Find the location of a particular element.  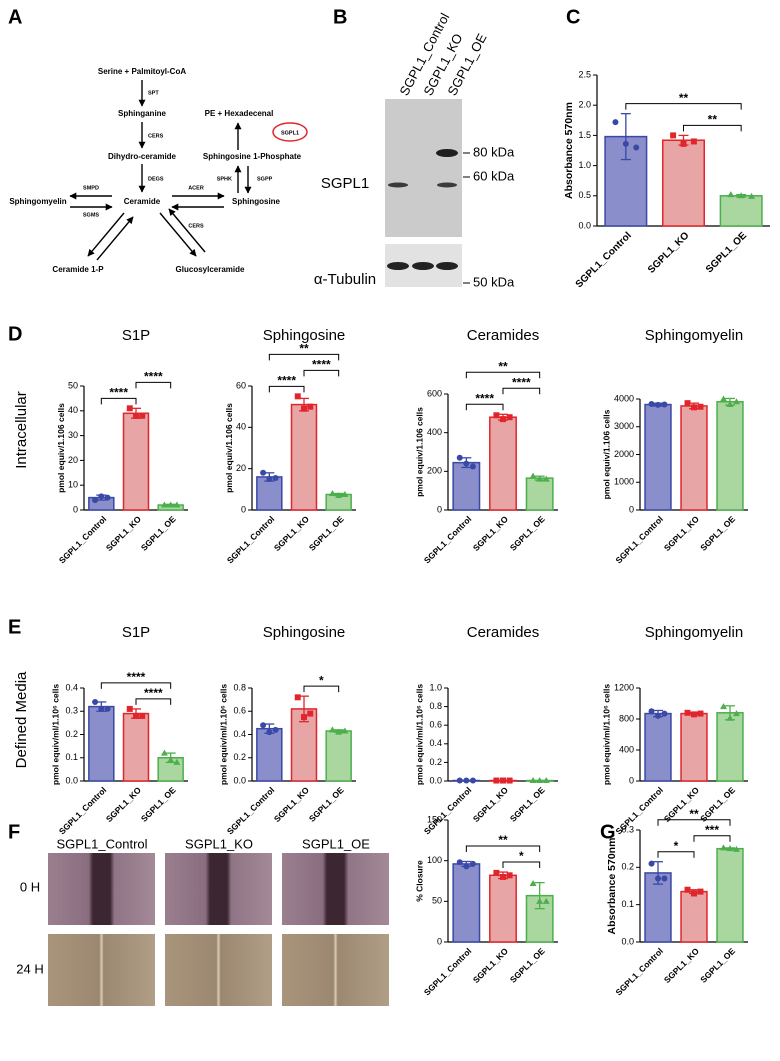

metabolite: Ceramide 1-P is located at coordinates (78, 269).